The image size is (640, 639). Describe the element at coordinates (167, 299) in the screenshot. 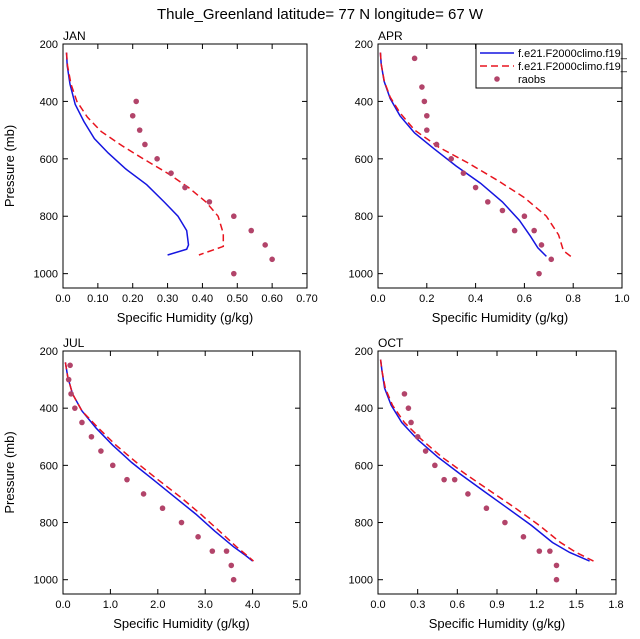

I see `x-tick-label: 0.30` at that location.